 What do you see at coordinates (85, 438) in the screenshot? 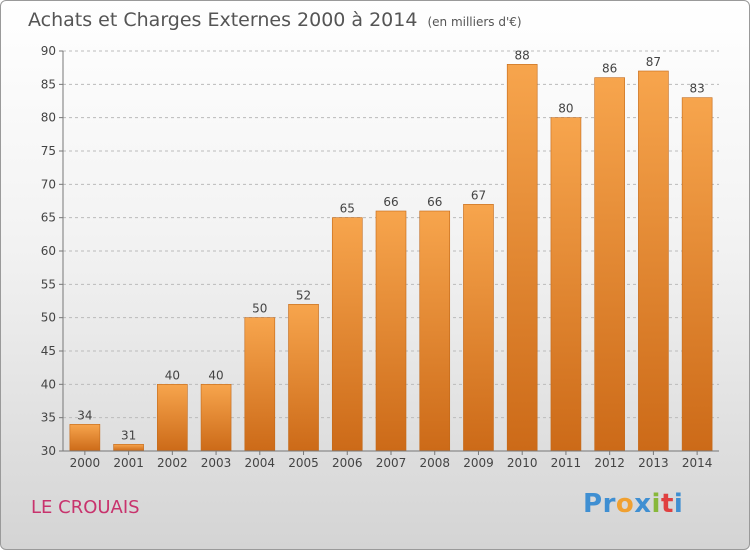
I see `bar-2000` at bounding box center [85, 438].